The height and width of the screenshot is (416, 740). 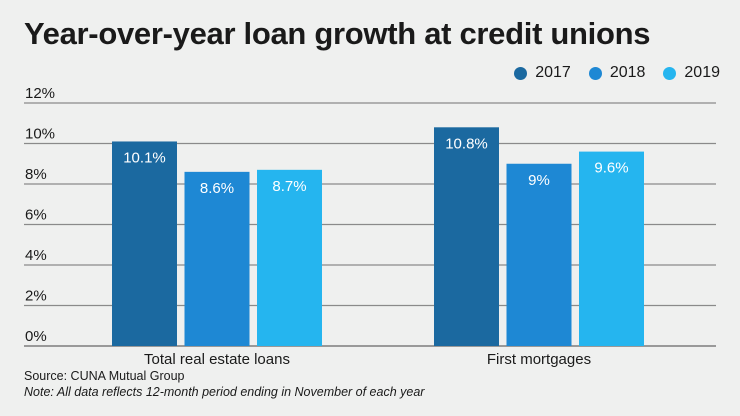 What do you see at coordinates (104, 376) in the screenshot?
I see `source-text: Source: CUNA Mutual Group` at bounding box center [104, 376].